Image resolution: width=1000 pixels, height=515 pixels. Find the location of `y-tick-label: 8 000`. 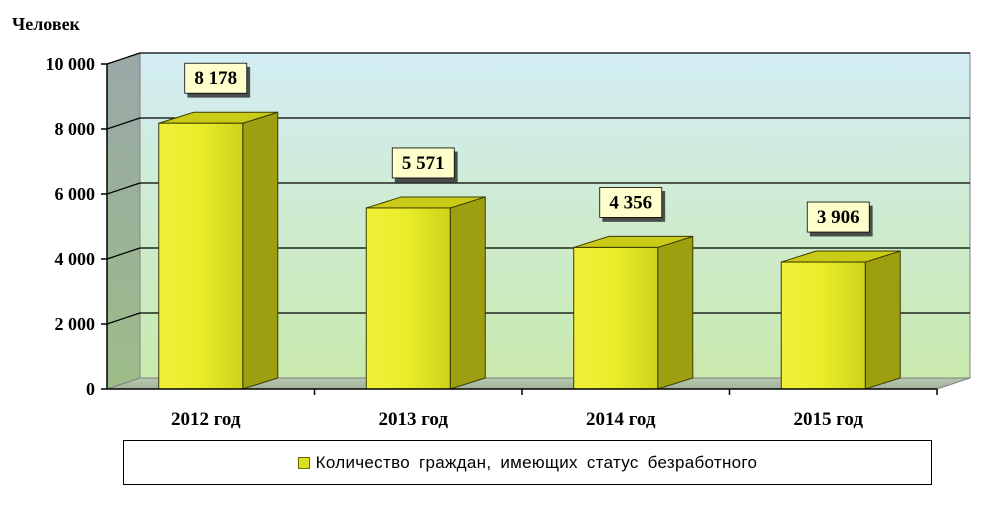

y-tick-label: 8 000 is located at coordinates (75, 129).